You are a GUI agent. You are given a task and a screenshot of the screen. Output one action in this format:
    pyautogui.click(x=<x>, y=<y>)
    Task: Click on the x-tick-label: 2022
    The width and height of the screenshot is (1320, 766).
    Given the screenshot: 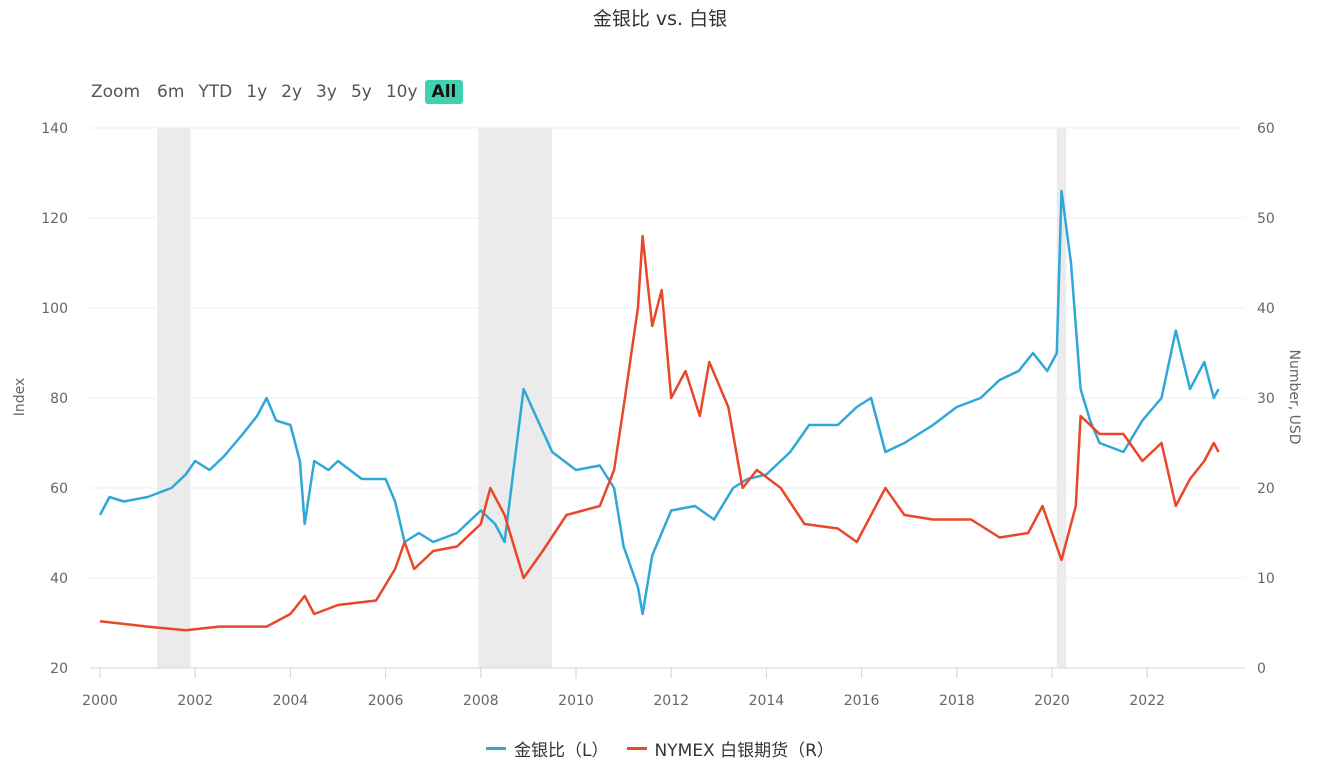 What is the action you would take?
    pyautogui.click(x=1147, y=701)
    